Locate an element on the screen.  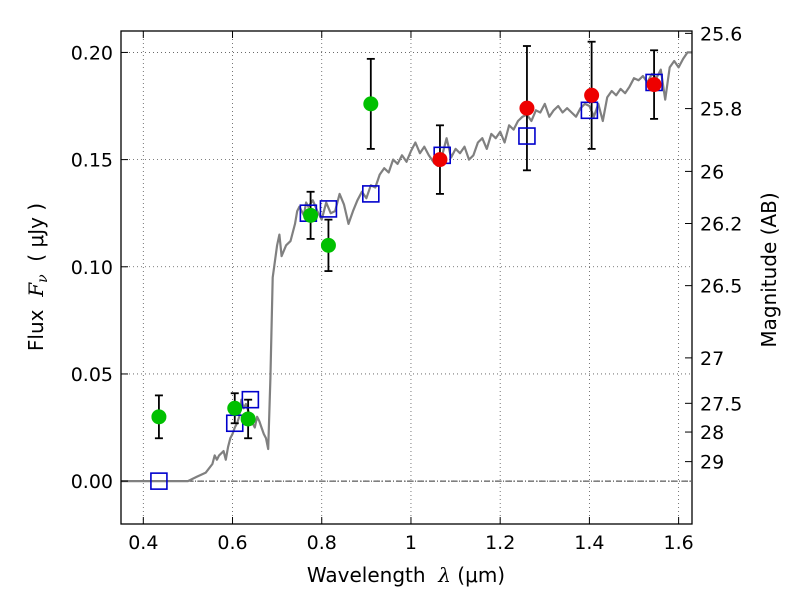
y2-tick-label: 25.6 is located at coordinates (721, 34).